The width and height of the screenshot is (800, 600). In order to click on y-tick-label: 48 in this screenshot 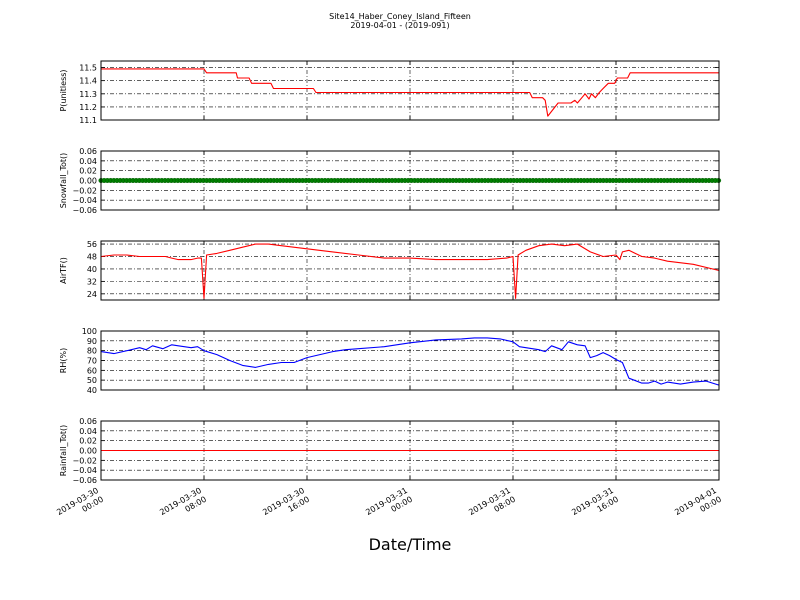, I will do `click(92, 257)`.